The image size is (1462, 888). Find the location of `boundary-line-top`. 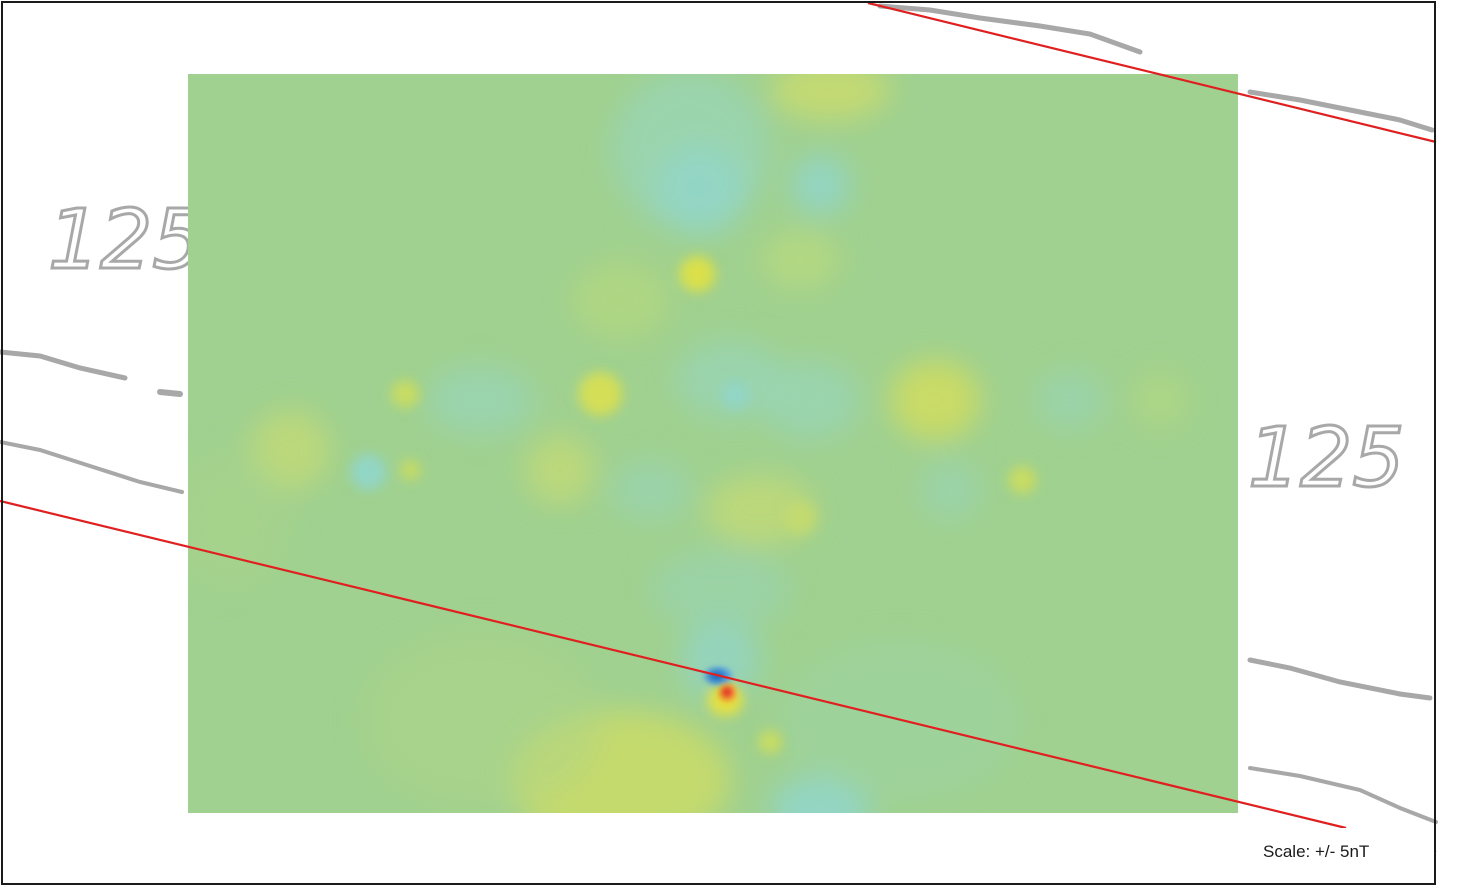

boundary-line-top is located at coordinates (1152, 72).